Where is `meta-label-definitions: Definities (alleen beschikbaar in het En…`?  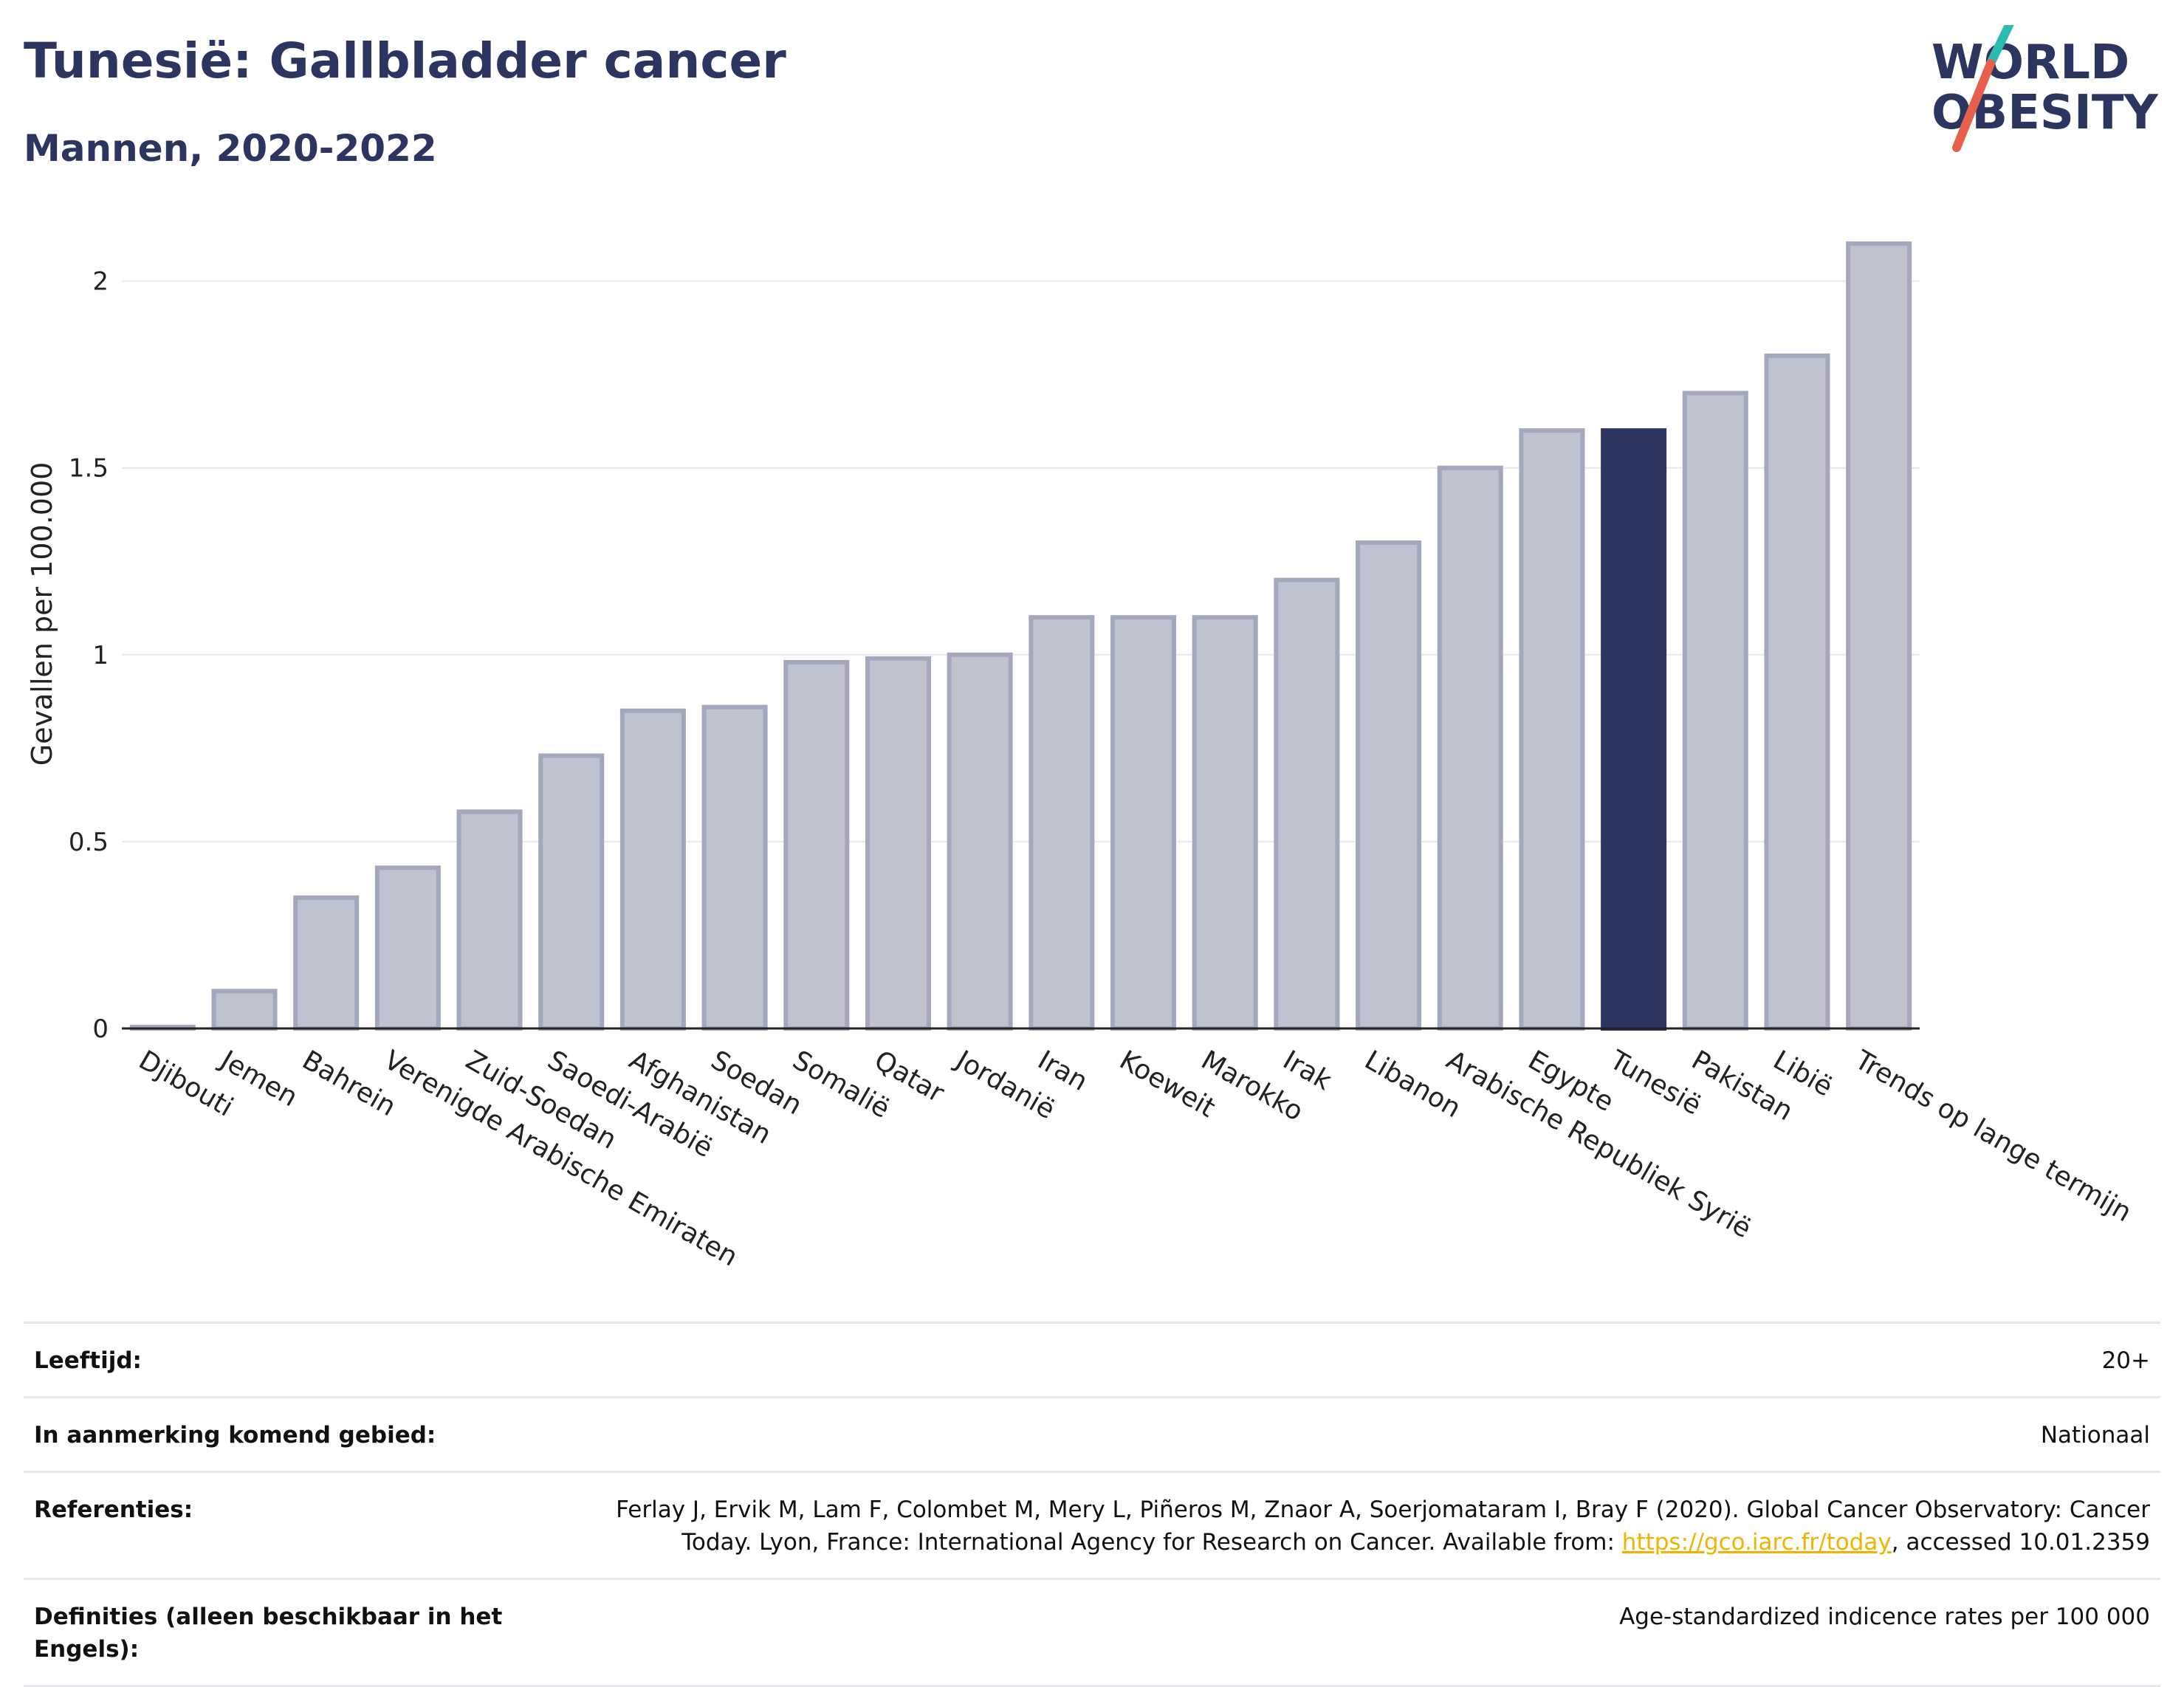 meta-label-definitions: Definities (alleen beschikbaar in het En… is located at coordinates (268, 1634).